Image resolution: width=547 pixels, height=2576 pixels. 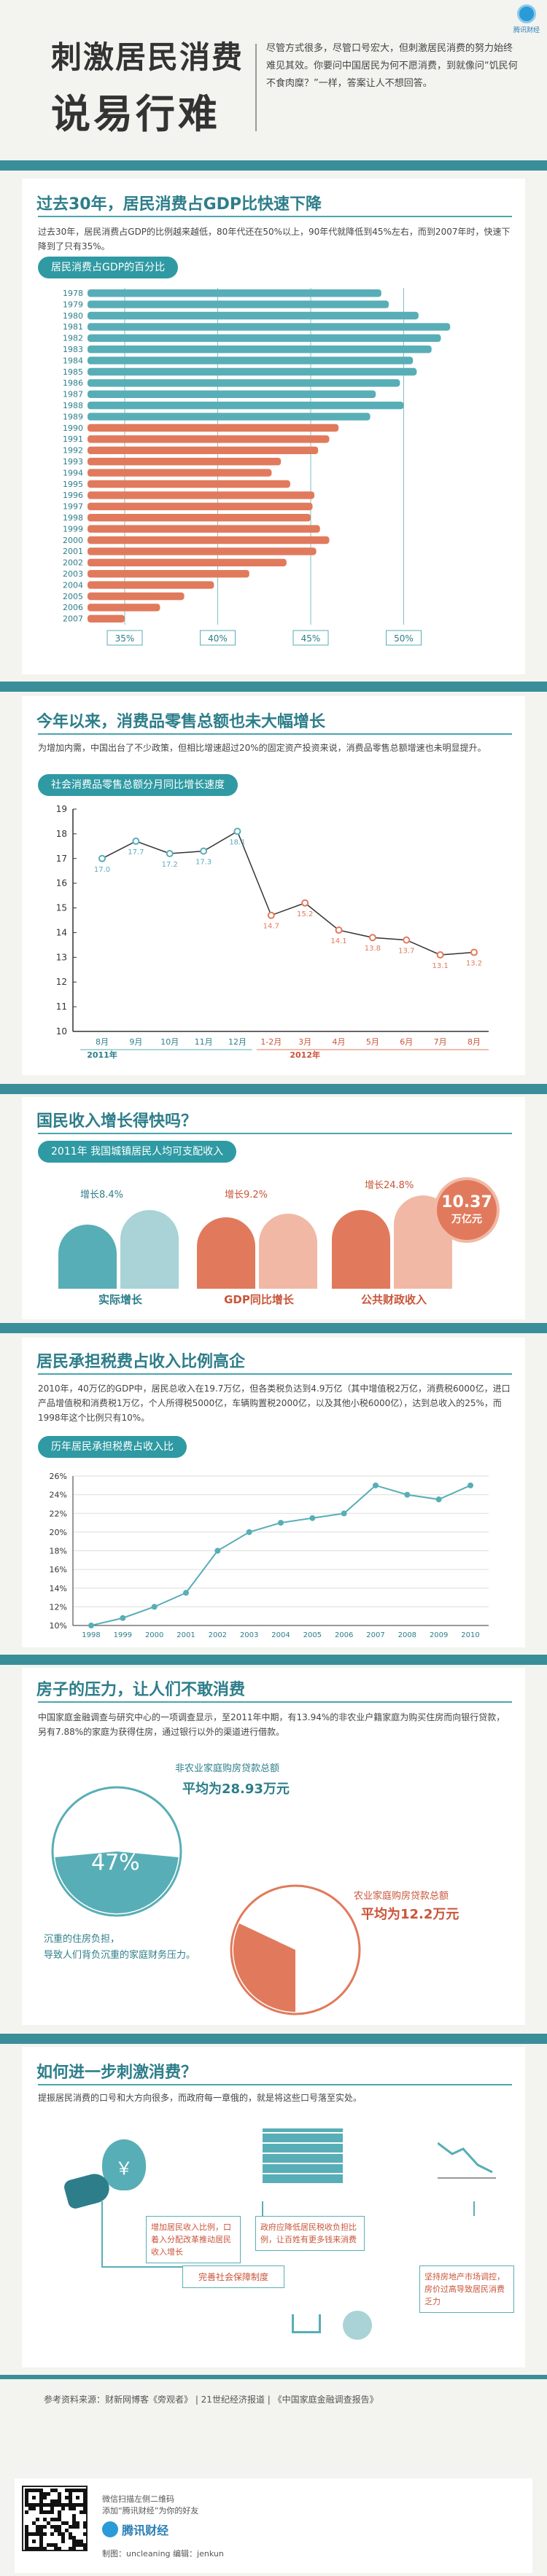 I want to click on right-pie-label: 占家庭总债务, so click(x=322, y=1932).